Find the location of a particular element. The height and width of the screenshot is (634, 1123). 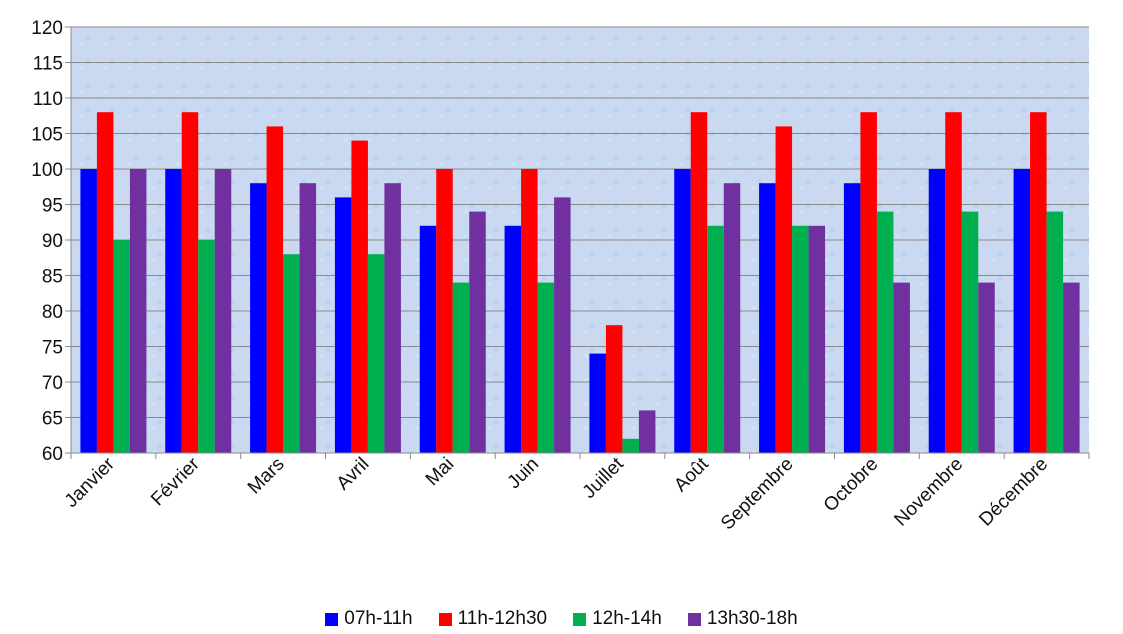

y-tick-label: 60 is located at coordinates (52, 454).